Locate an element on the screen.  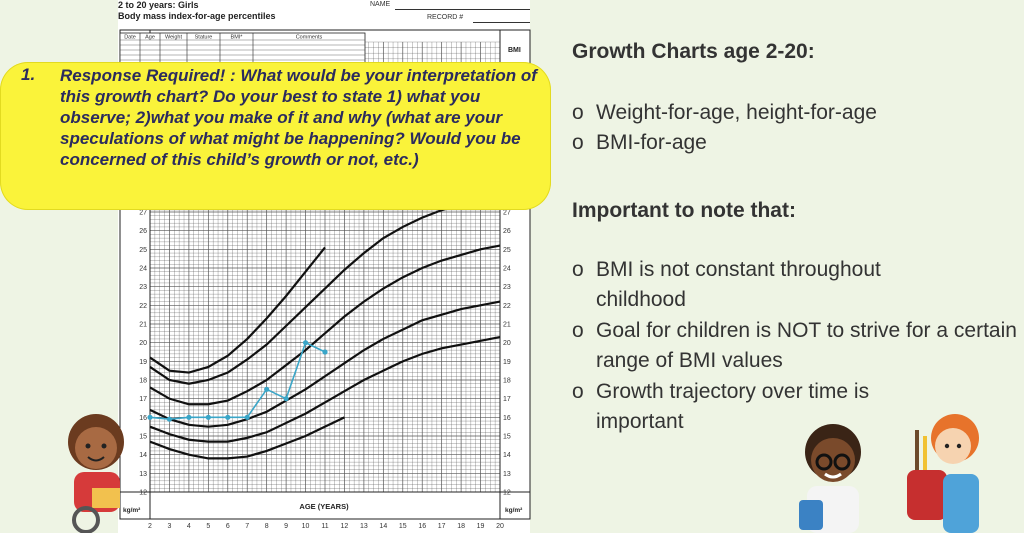
x-tick-label: 14 is located at coordinates (383, 526).